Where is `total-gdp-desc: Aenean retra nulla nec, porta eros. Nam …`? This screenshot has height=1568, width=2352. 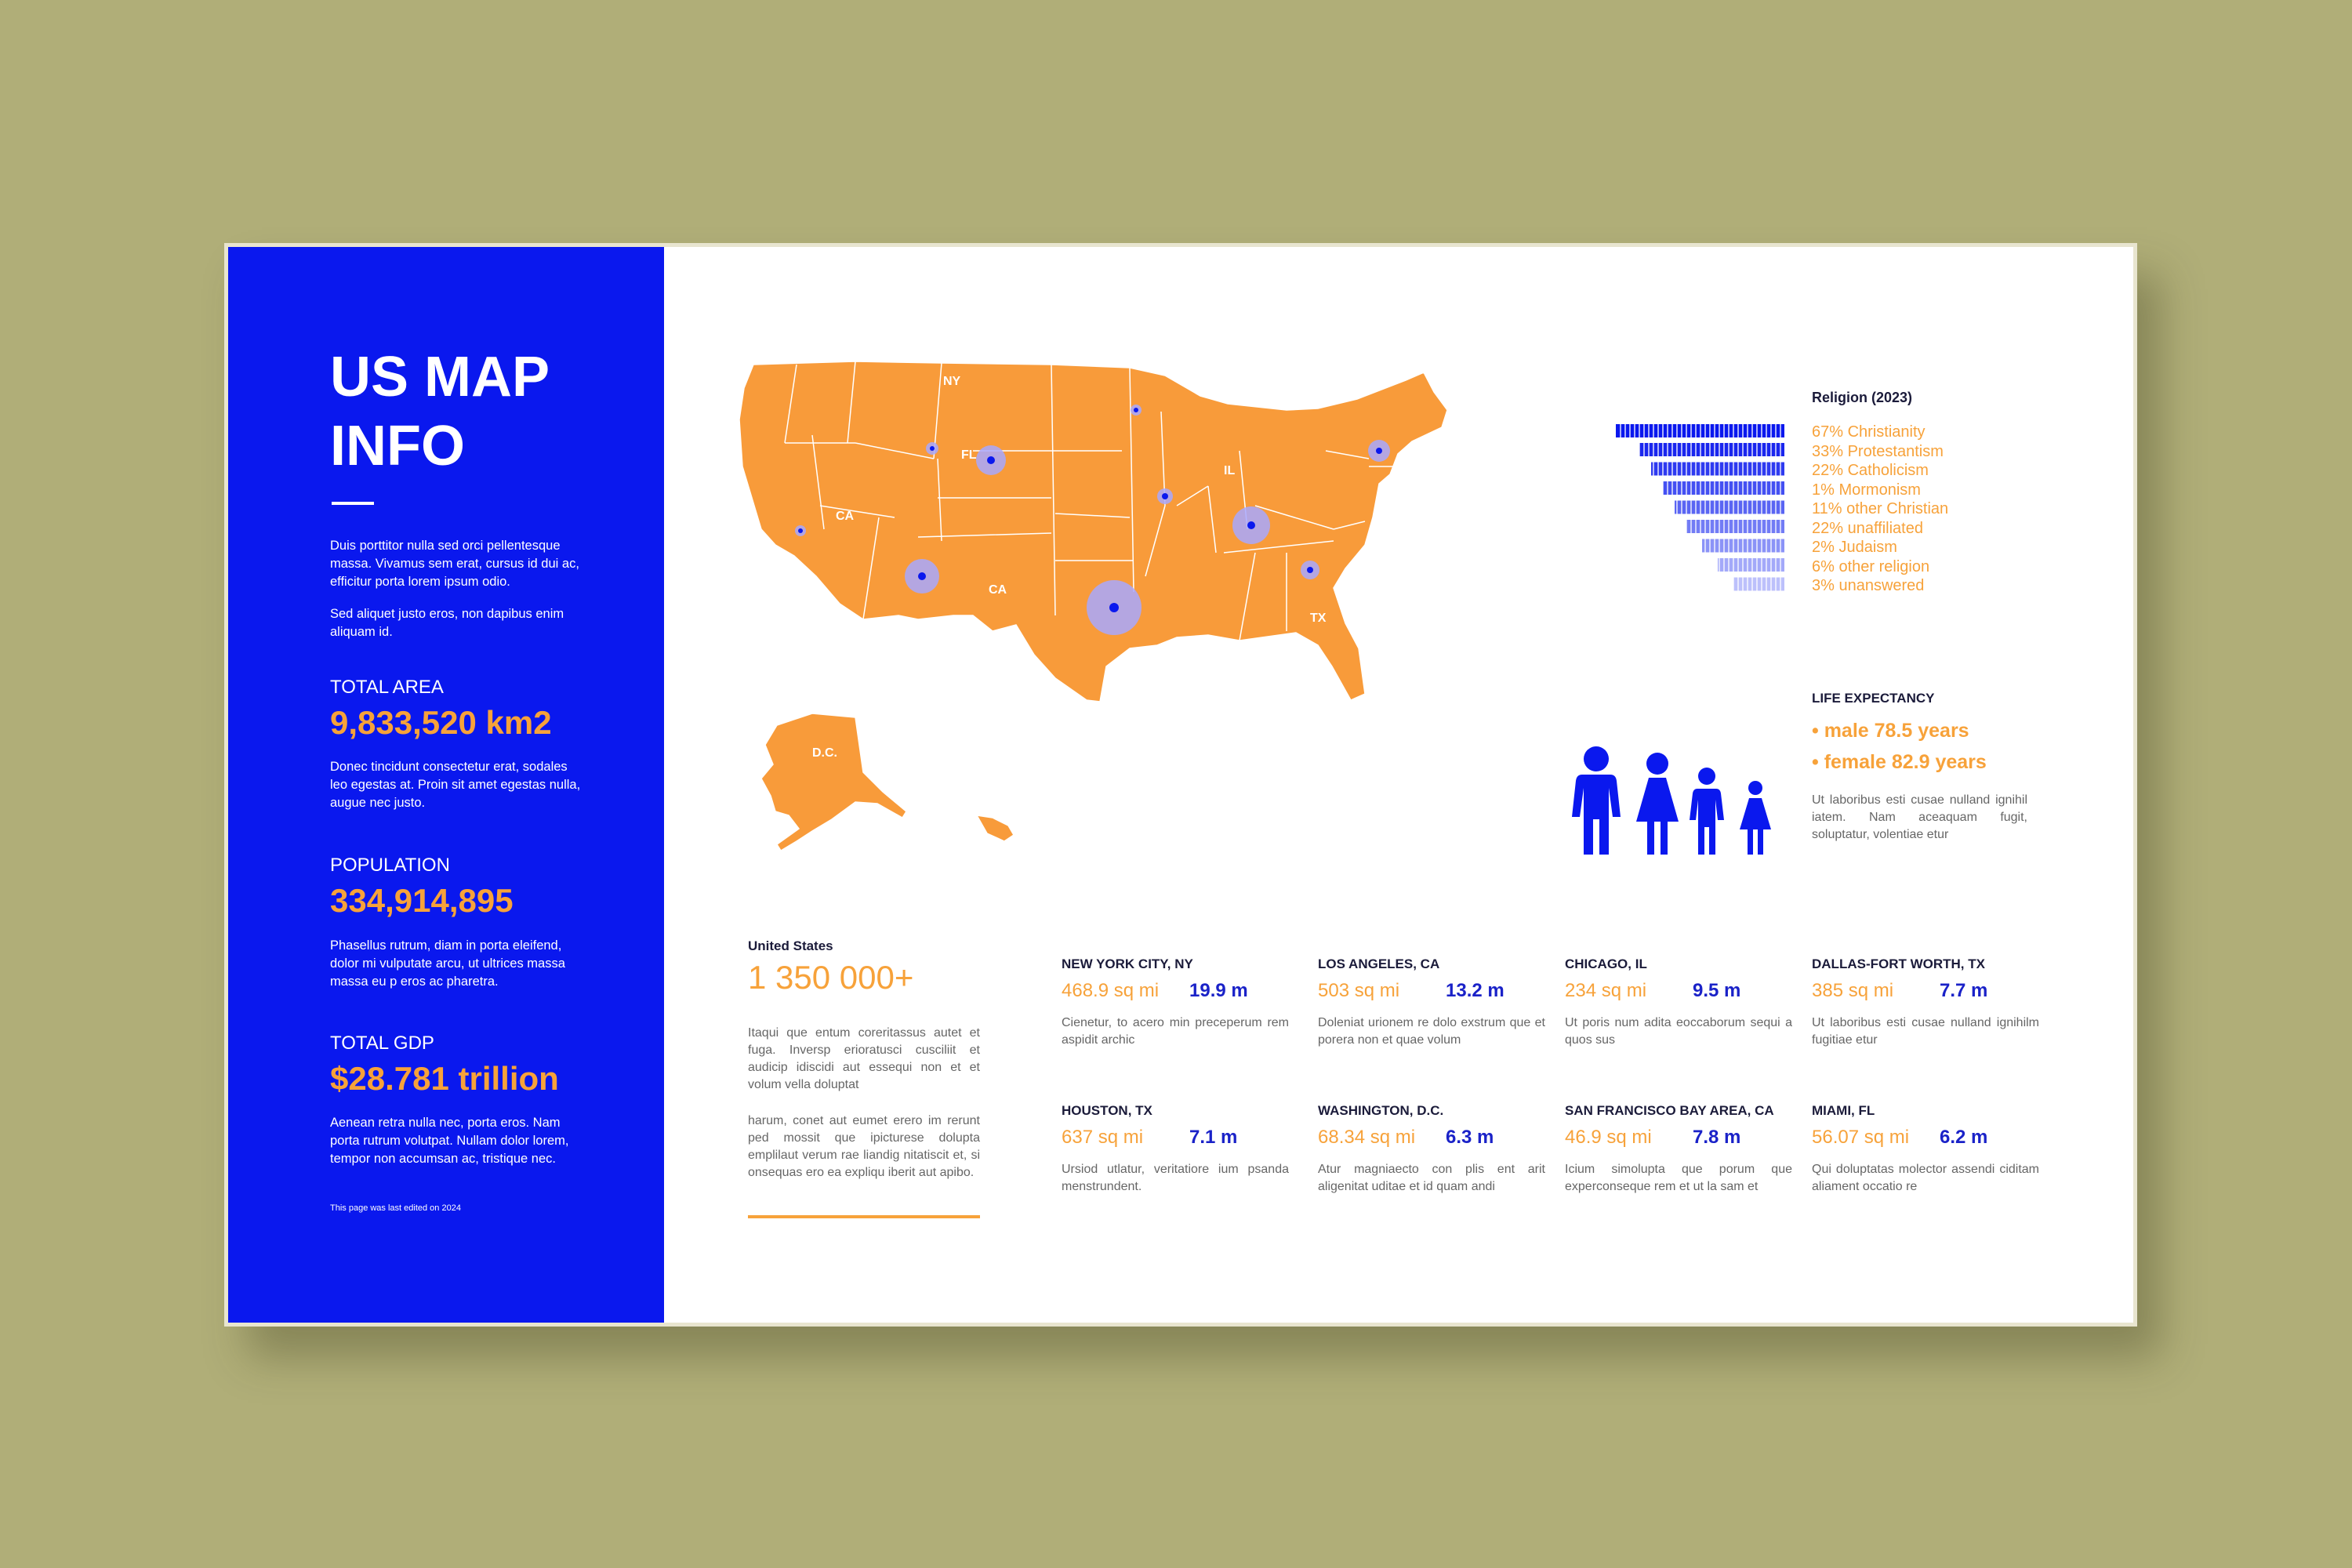
total-gdp-desc: Aenean retra nulla nec, porta eros. Nam … is located at coordinates (449, 1141).